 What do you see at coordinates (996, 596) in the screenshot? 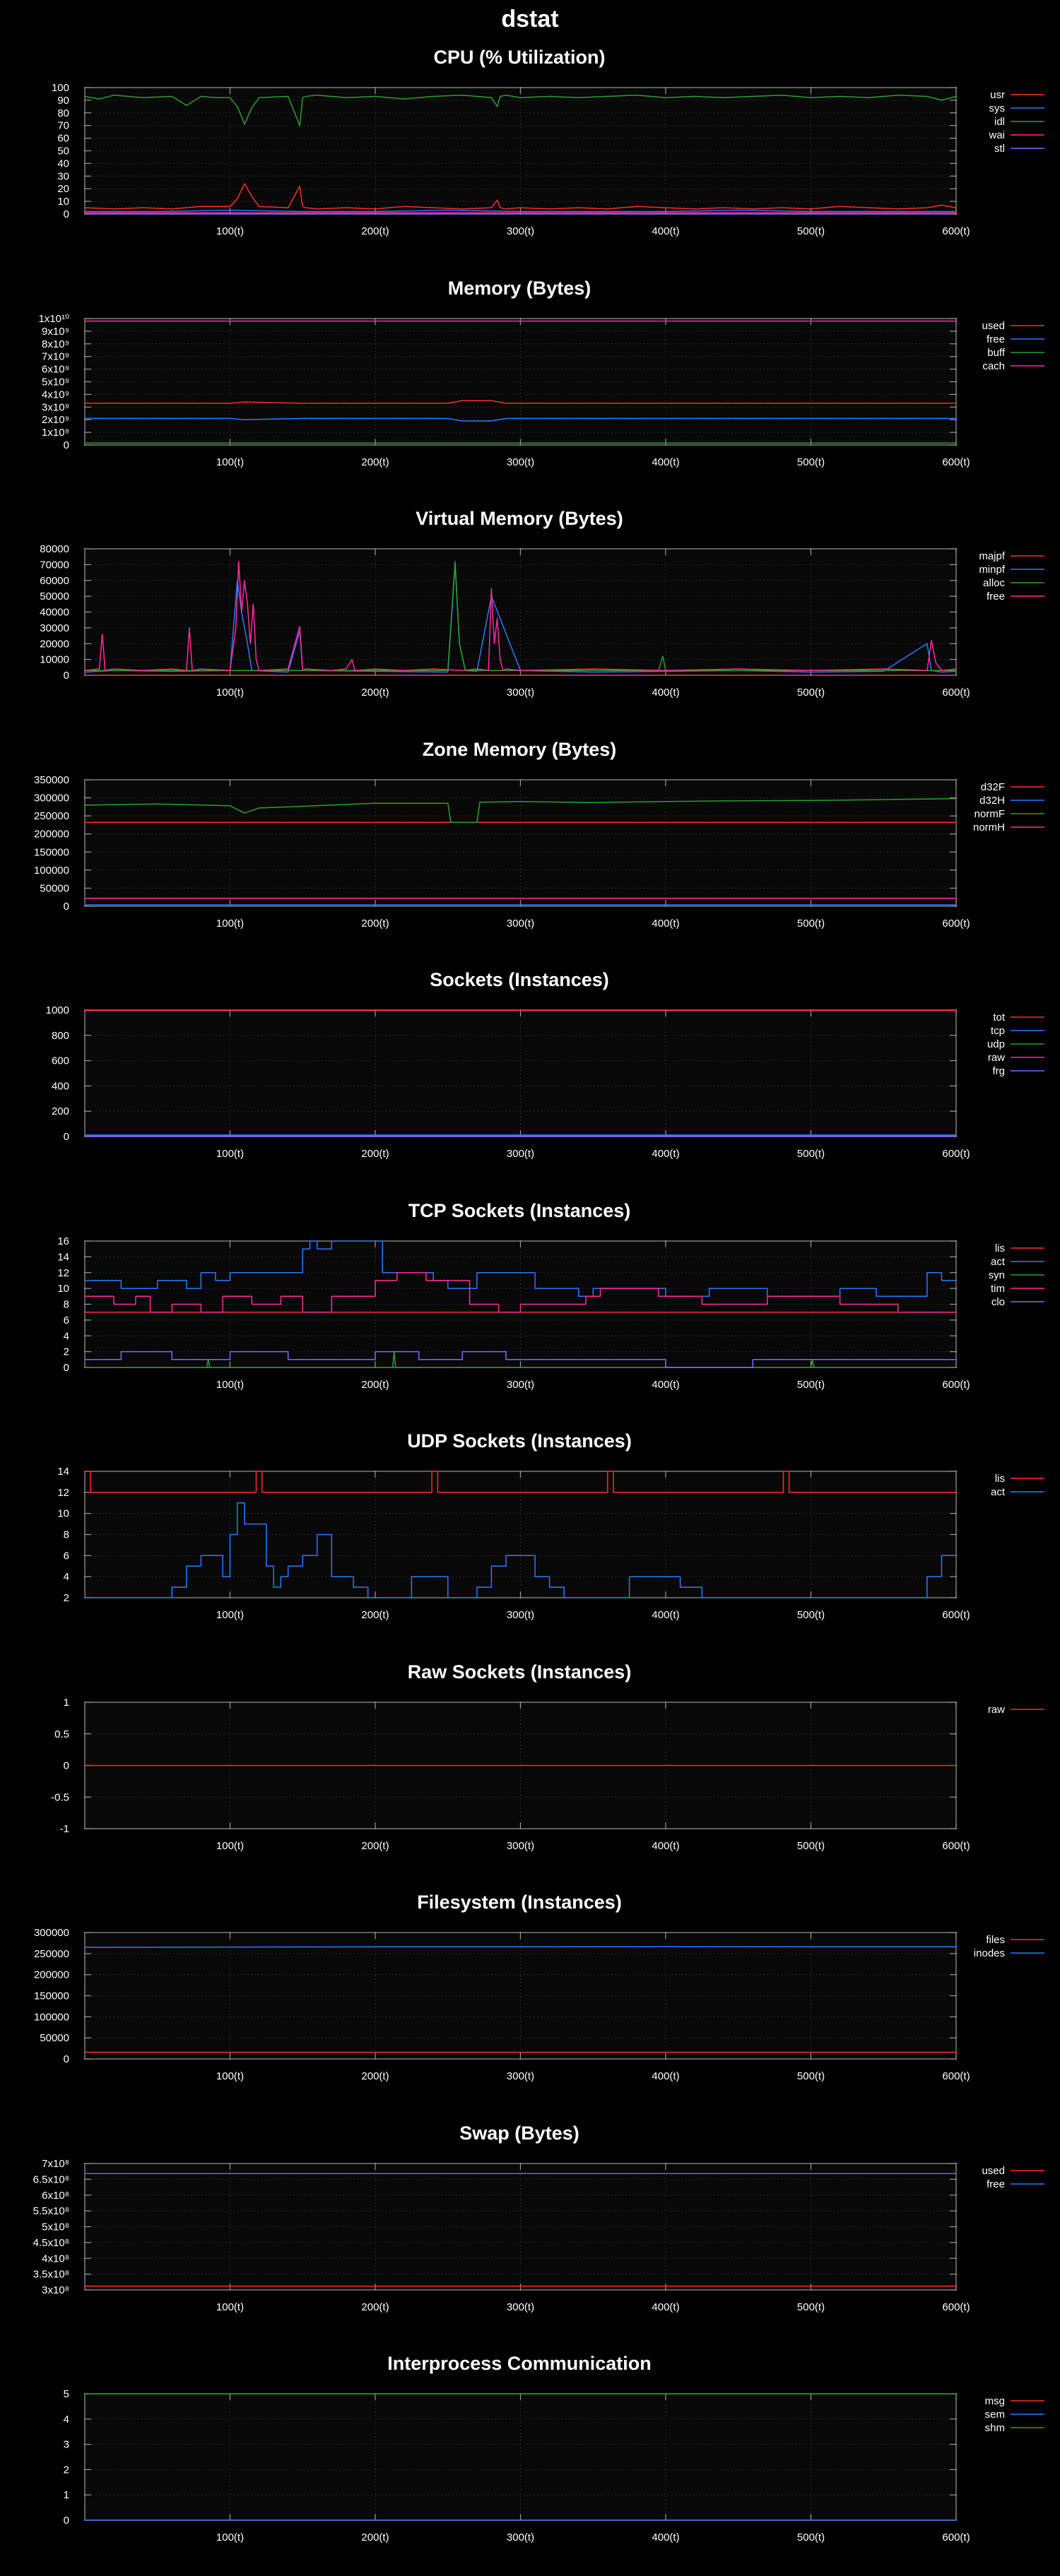
I see `legend-label: free` at bounding box center [996, 596].